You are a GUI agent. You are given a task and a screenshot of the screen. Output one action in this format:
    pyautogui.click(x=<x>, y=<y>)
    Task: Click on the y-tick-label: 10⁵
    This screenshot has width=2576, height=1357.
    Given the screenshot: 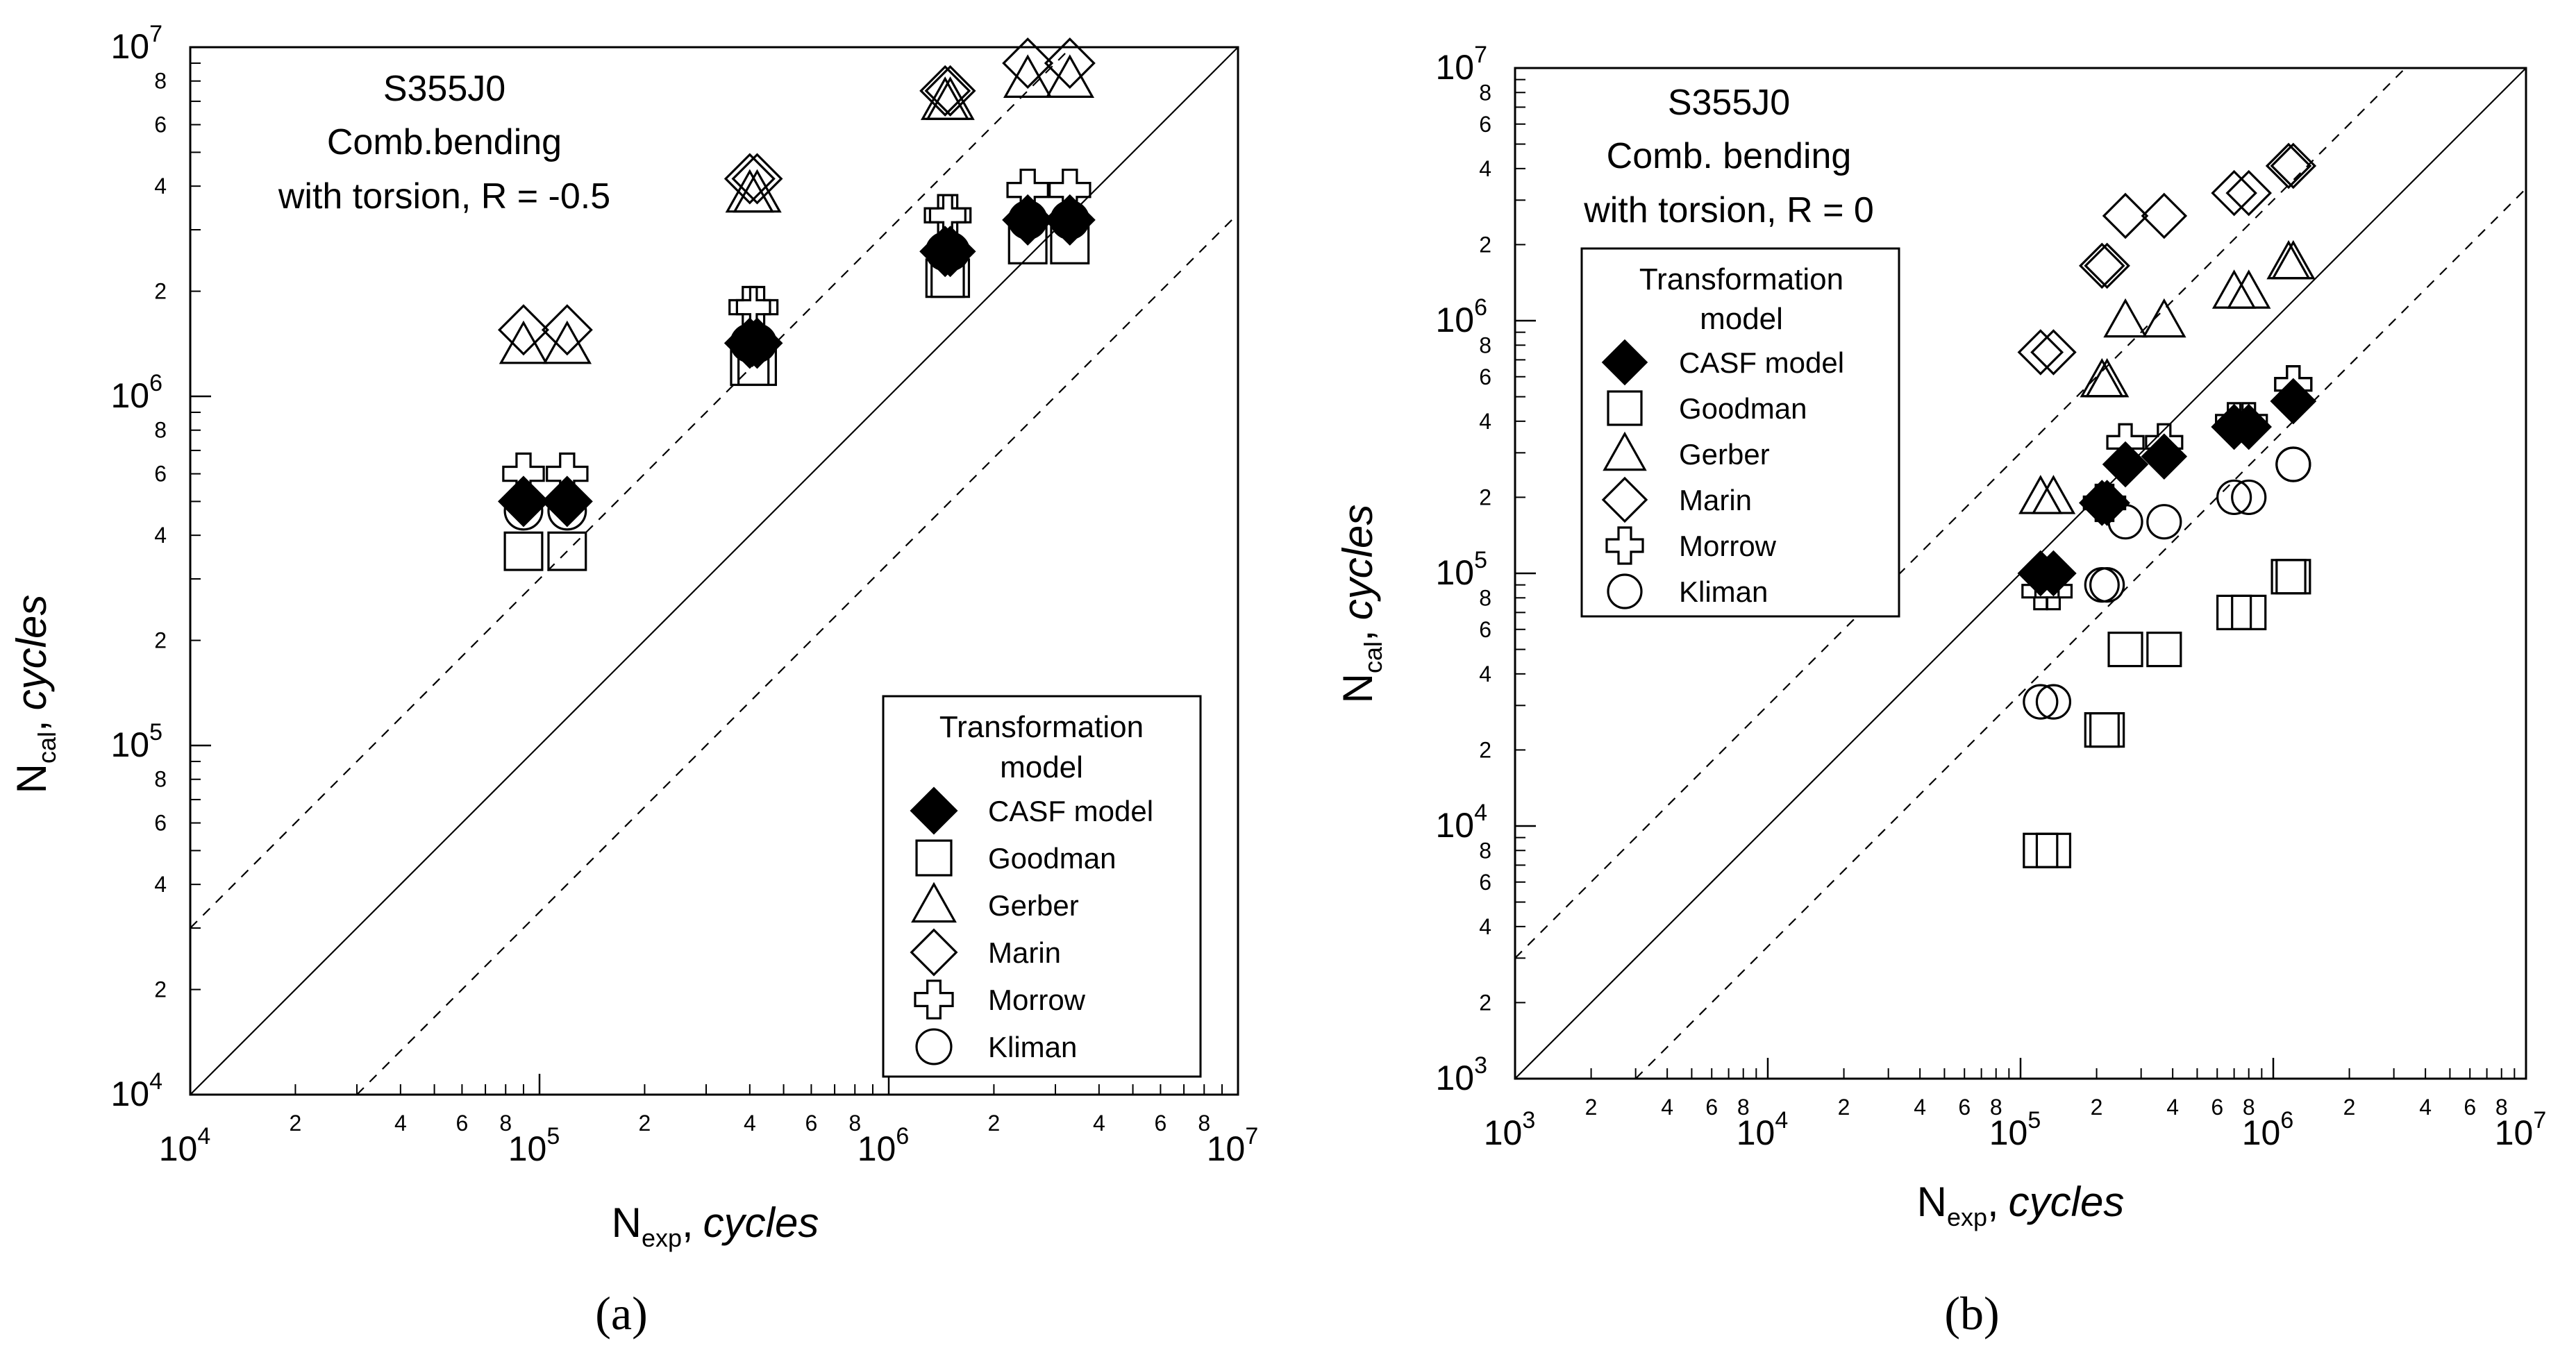 What is the action you would take?
    pyautogui.click(x=1461, y=569)
    